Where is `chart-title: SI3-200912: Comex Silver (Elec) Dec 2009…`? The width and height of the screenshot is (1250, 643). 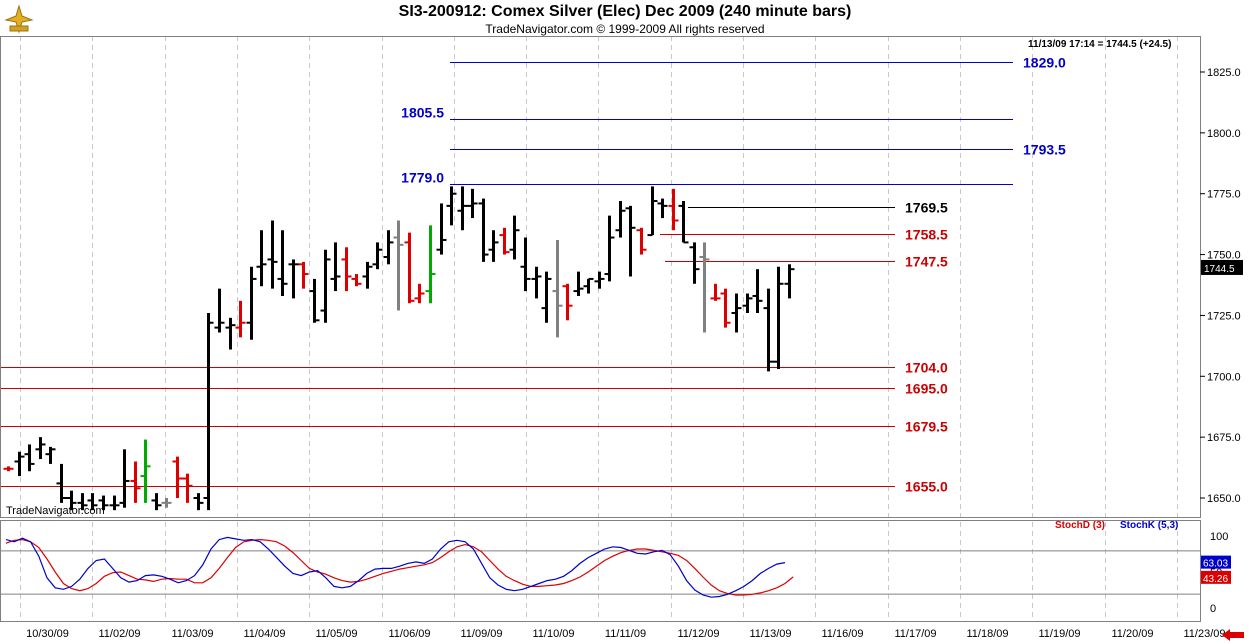 chart-title: SI3-200912: Comex Silver (Elec) Dec 2009… is located at coordinates (625, 11).